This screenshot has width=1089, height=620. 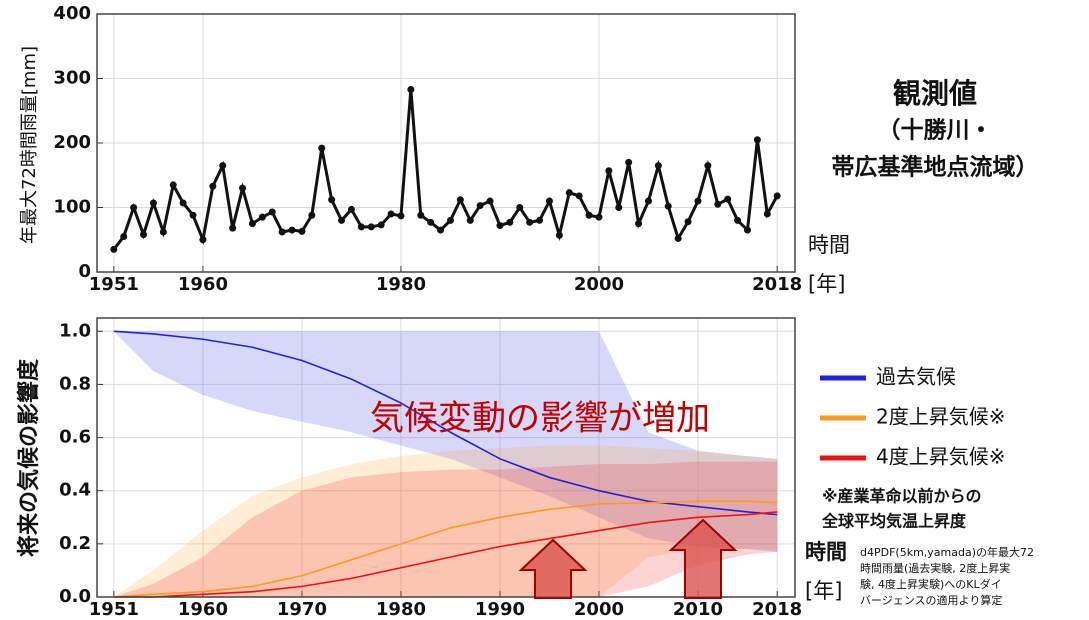 I want to click on note: ※産業革命以前からの, so click(x=902, y=496).